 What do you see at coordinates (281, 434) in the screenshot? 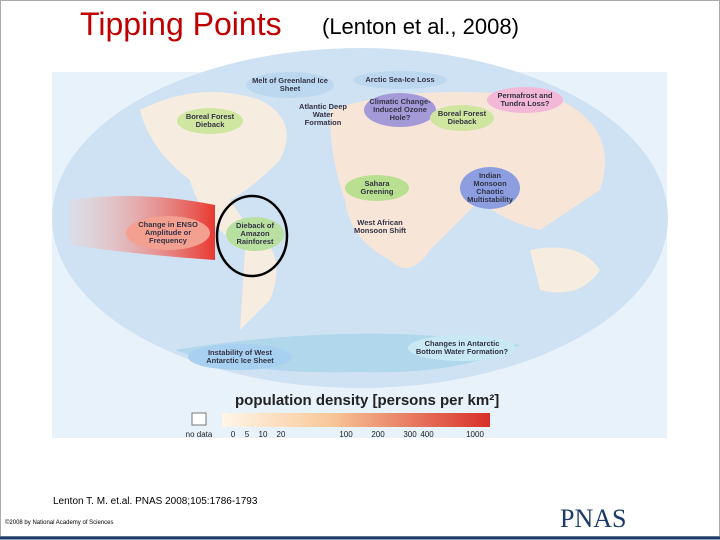
I see `legend-tick-label: 20` at bounding box center [281, 434].